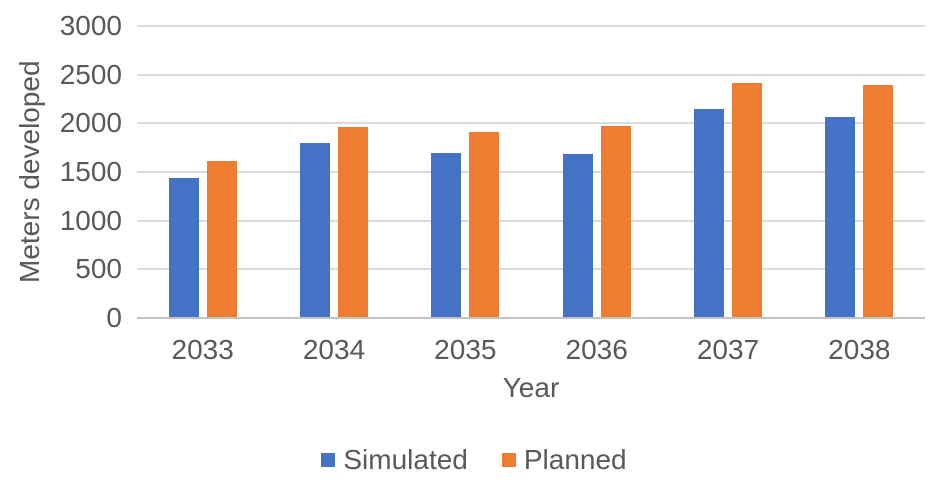 The image size is (948, 490). I want to click on bar-planned-2038, so click(878, 201).